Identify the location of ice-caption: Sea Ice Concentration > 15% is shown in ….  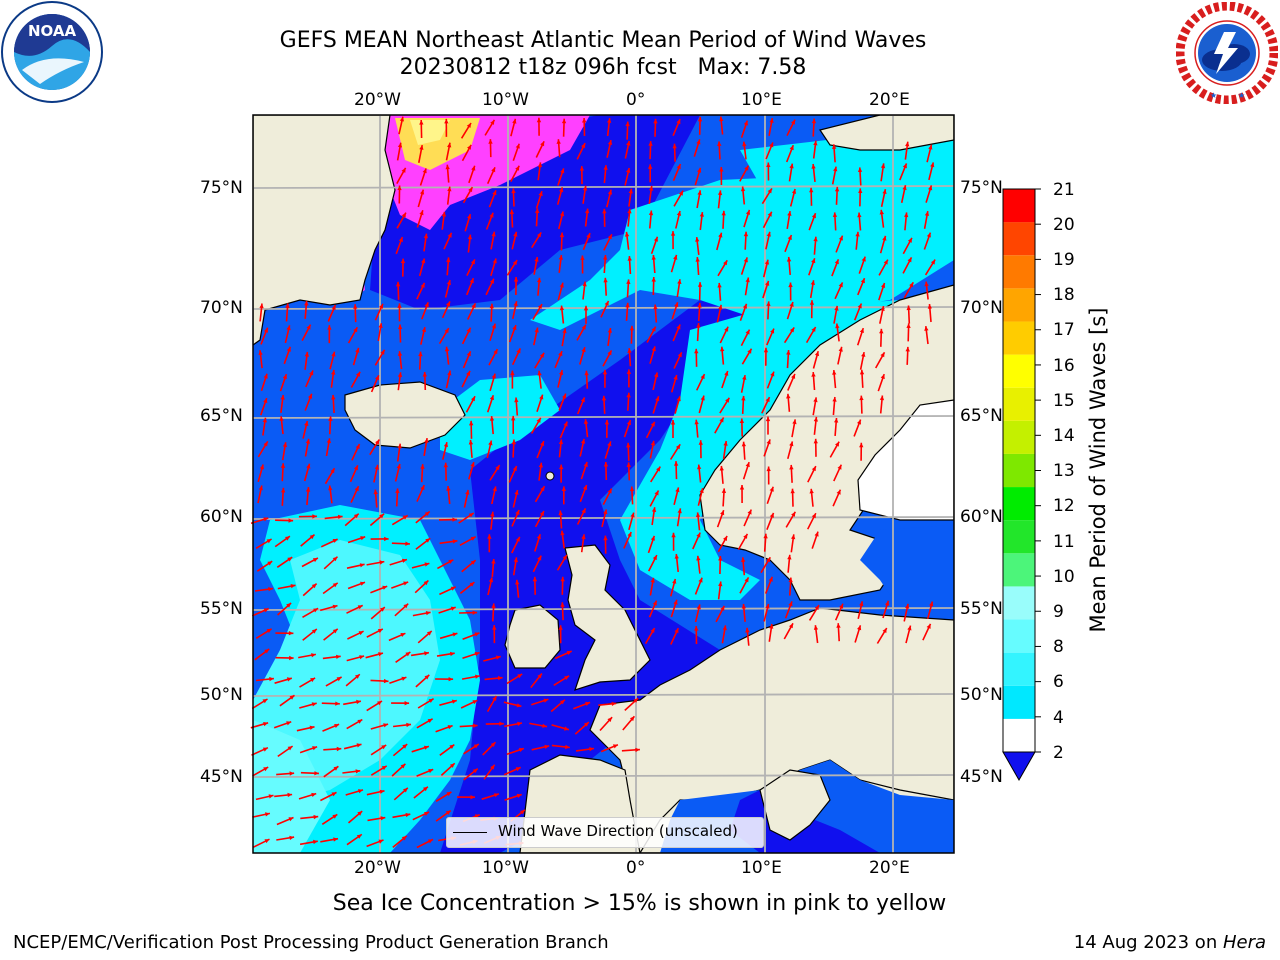
(639, 903).